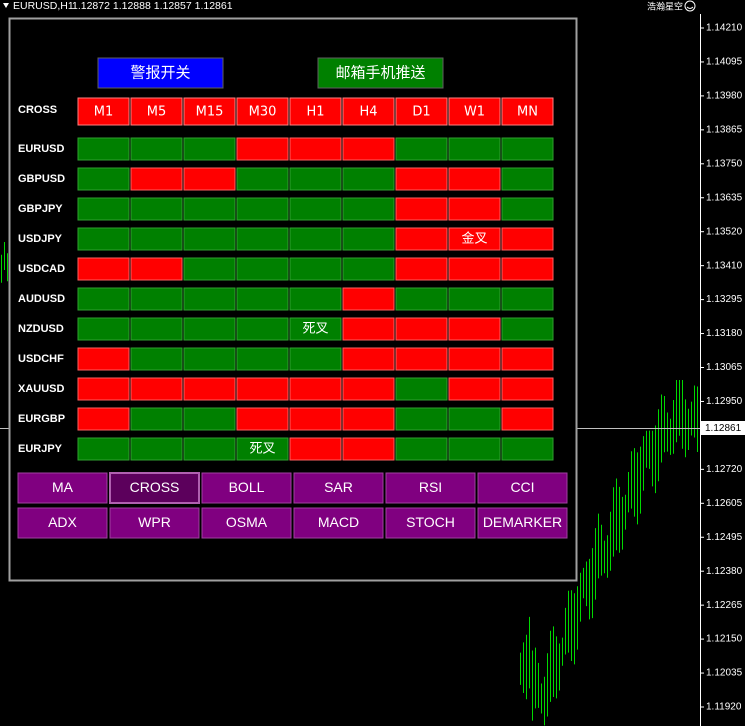 This screenshot has width=745, height=726. I want to click on price-label: 1.12265, so click(724, 605).